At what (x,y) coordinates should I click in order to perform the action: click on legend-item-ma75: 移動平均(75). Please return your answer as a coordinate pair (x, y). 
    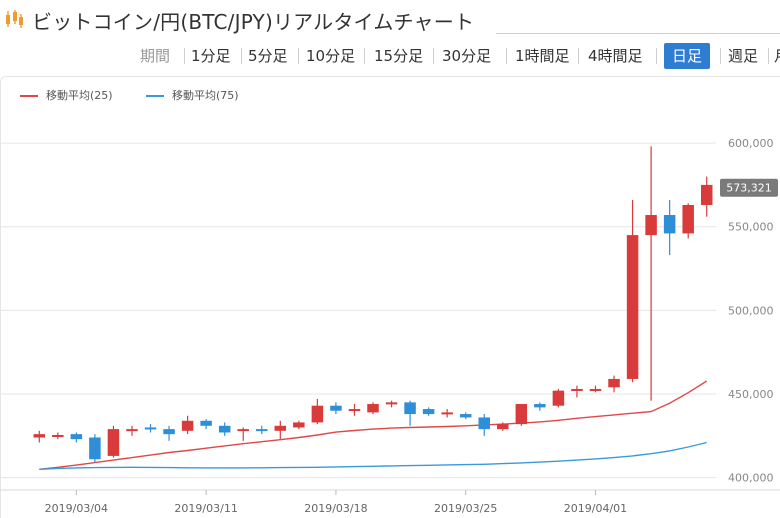
    Looking at the image, I should click on (211, 96).